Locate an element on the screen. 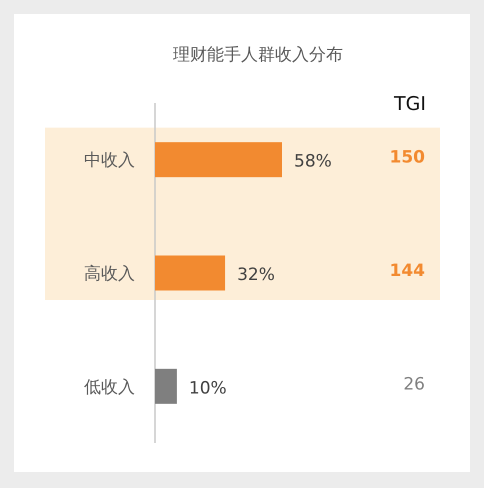 Image resolution: width=484 pixels, height=488 pixels. text: 150 is located at coordinates (408, 158).